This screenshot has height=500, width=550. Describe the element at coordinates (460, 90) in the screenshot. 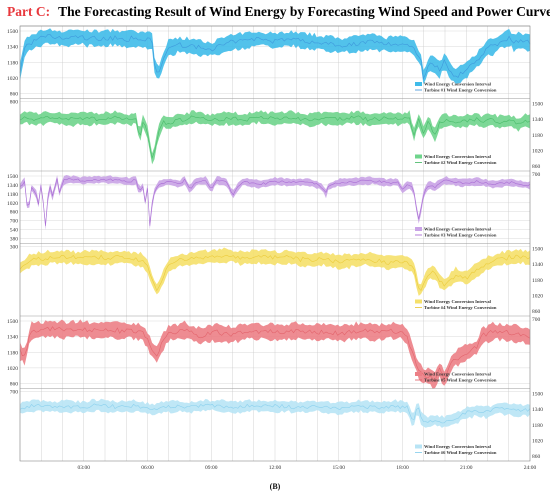

I see `legend-label-line: Turbine #1 Wind Energy Conversion` at that location.